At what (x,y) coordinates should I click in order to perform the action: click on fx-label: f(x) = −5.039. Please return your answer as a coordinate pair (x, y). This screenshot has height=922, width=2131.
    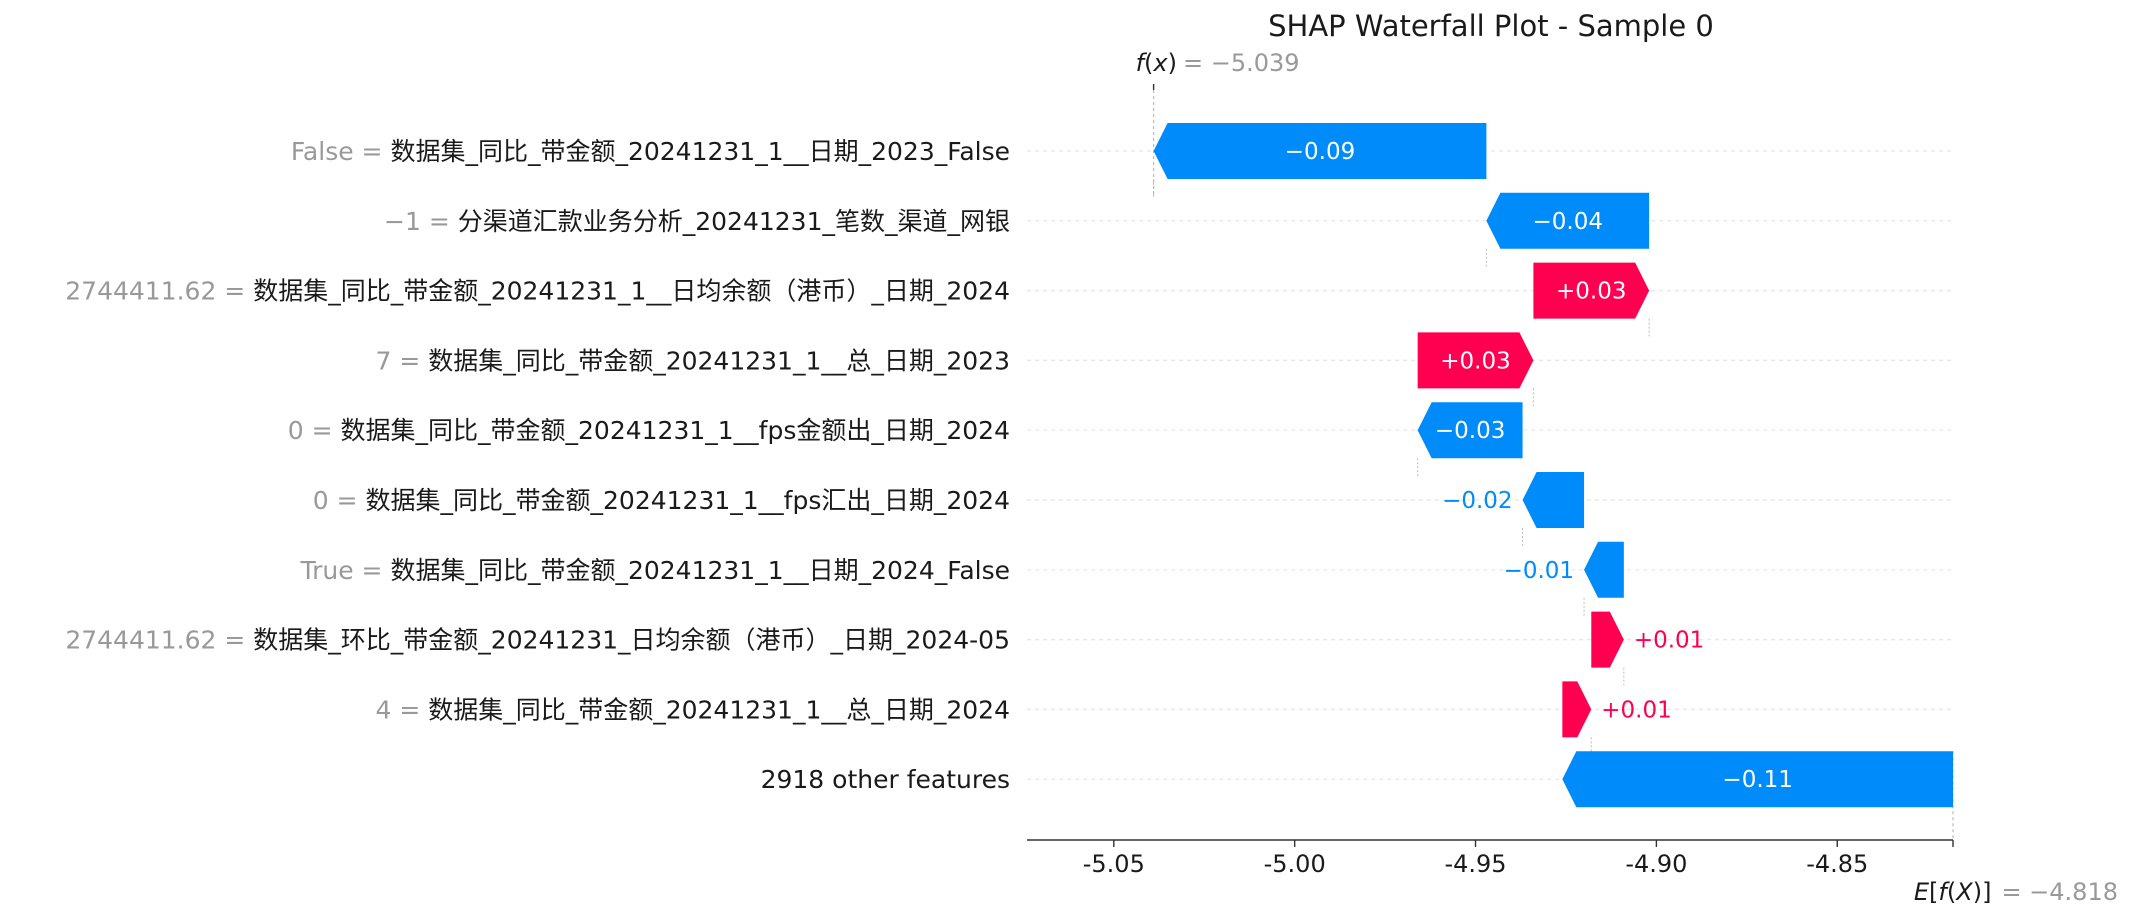
    Looking at the image, I should click on (1218, 63).